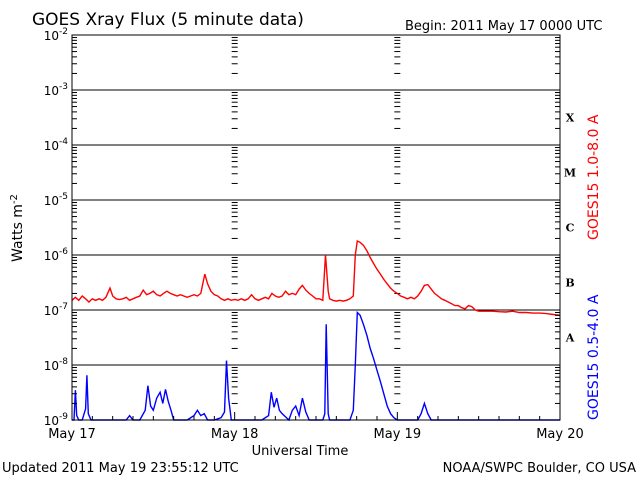  Describe the element at coordinates (56, 35) in the screenshot. I see `y-tick-label: 10⁻²` at that location.